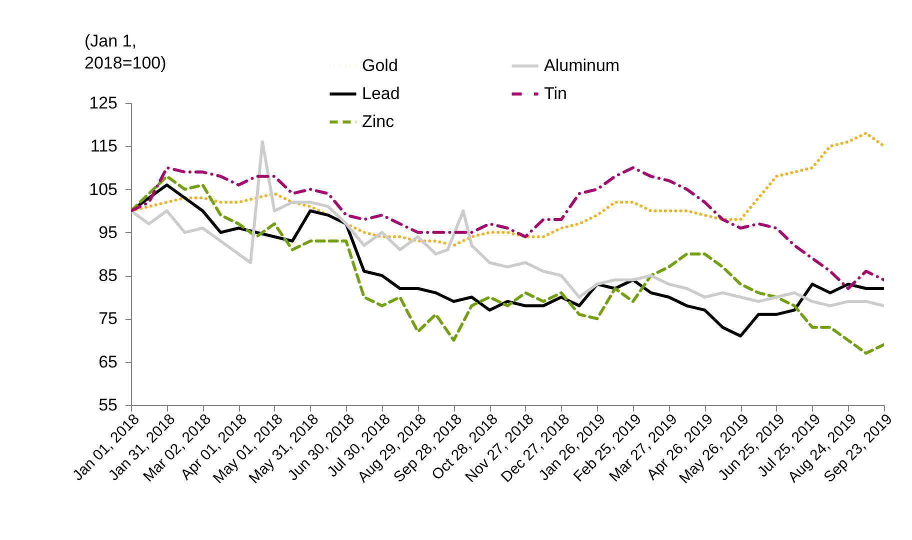  Describe the element at coordinates (108, 405) in the screenshot. I see `y-tick-label: 55` at that location.